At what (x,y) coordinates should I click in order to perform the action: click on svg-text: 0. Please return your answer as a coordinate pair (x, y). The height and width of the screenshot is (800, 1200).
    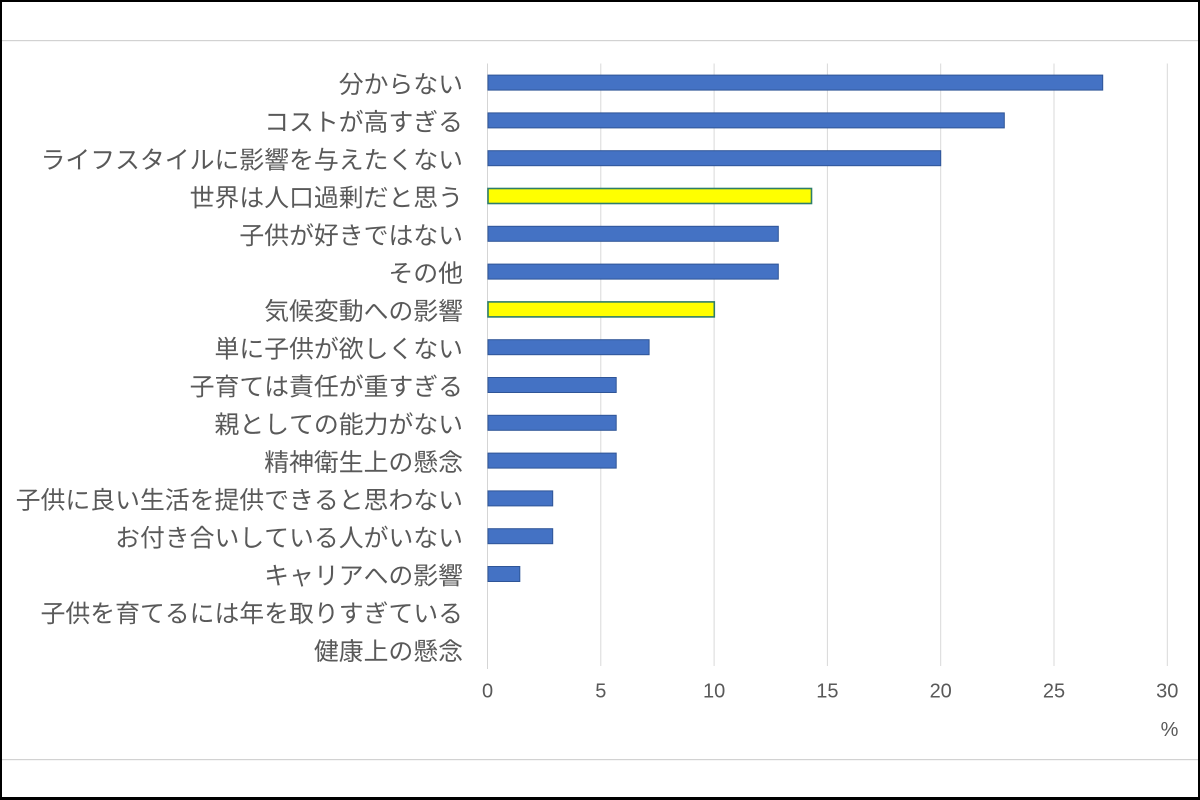
    Looking at the image, I should click on (487, 692).